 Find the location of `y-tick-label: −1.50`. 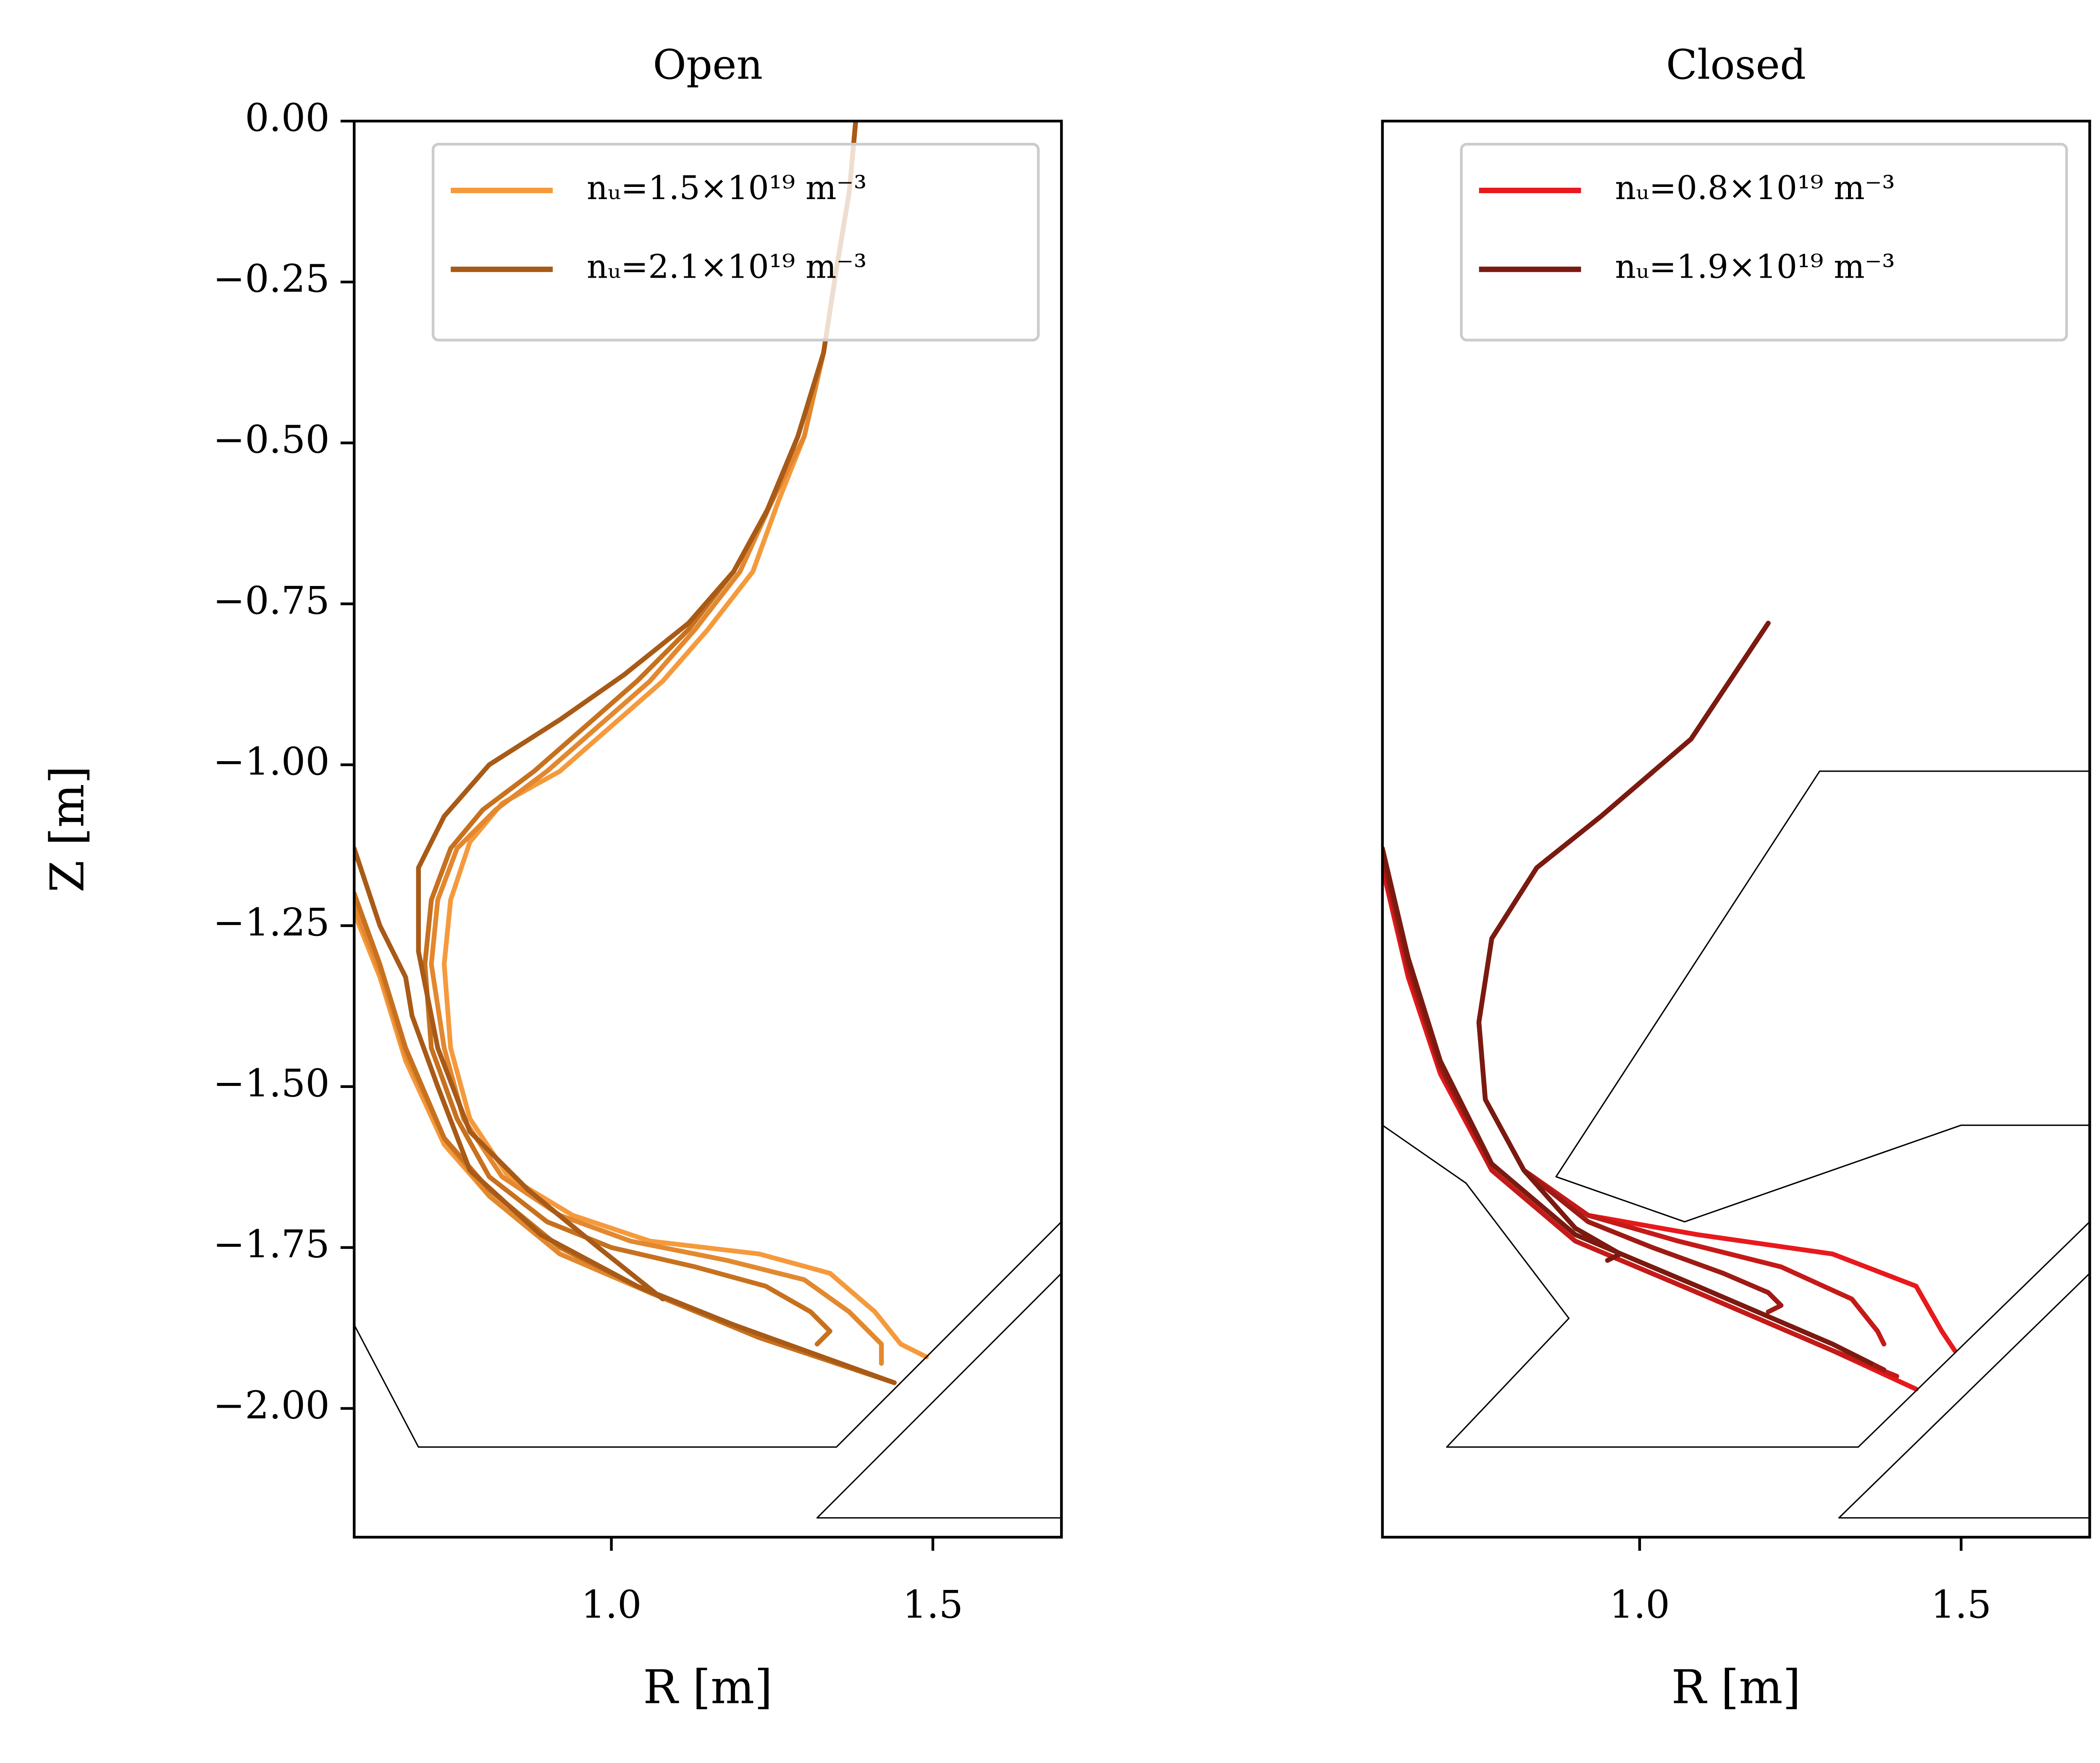

y-tick-label: −1.50 is located at coordinates (271, 1084).